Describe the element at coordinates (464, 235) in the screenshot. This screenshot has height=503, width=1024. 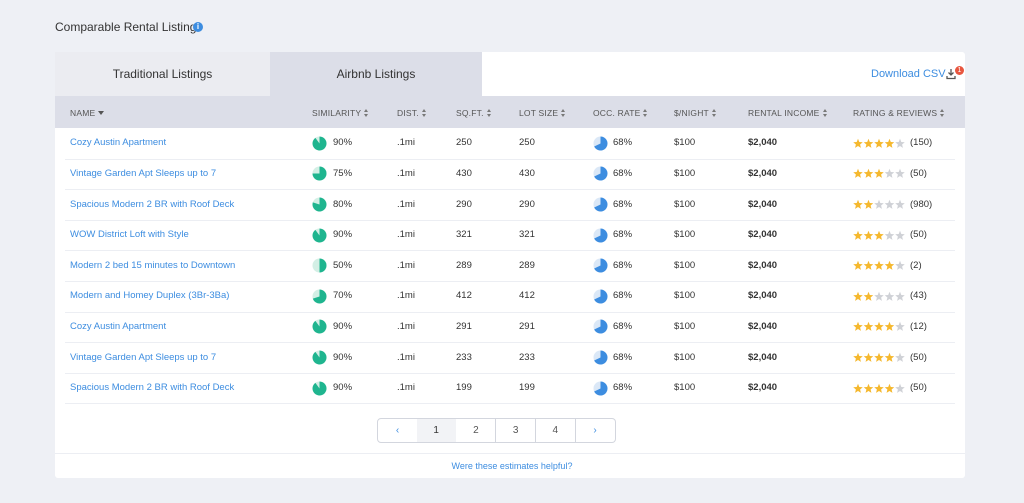
I see `sqft: 321` at that location.